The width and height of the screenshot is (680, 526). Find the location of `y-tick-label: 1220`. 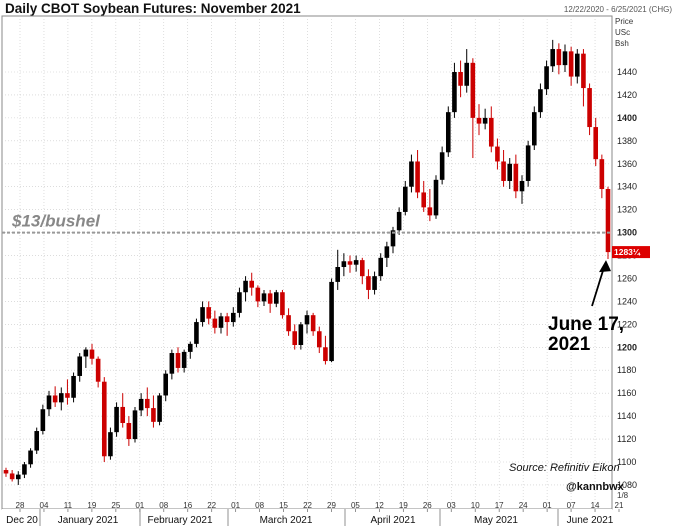

y-tick-label: 1220 is located at coordinates (627, 324).